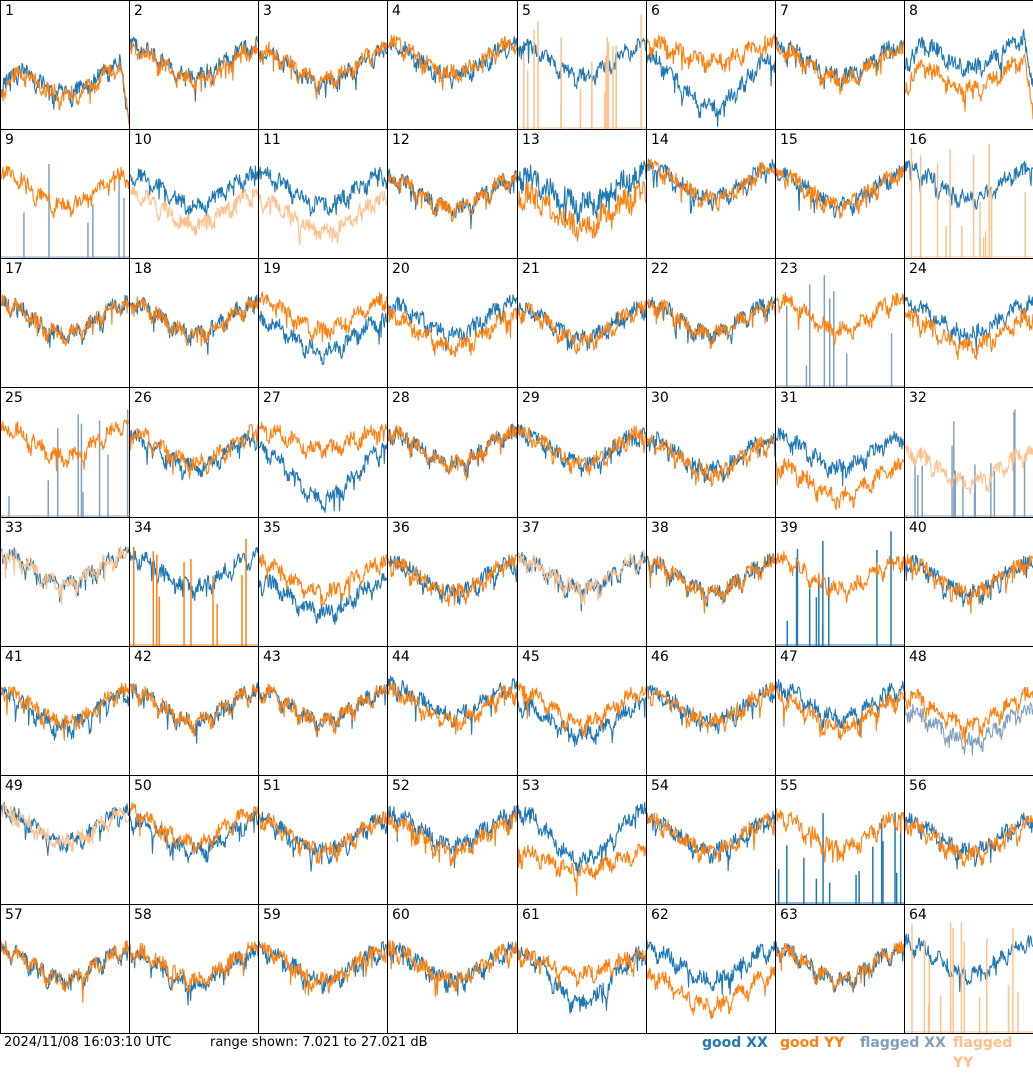  Describe the element at coordinates (660, 915) in the screenshot. I see `tile-label: 62` at that location.